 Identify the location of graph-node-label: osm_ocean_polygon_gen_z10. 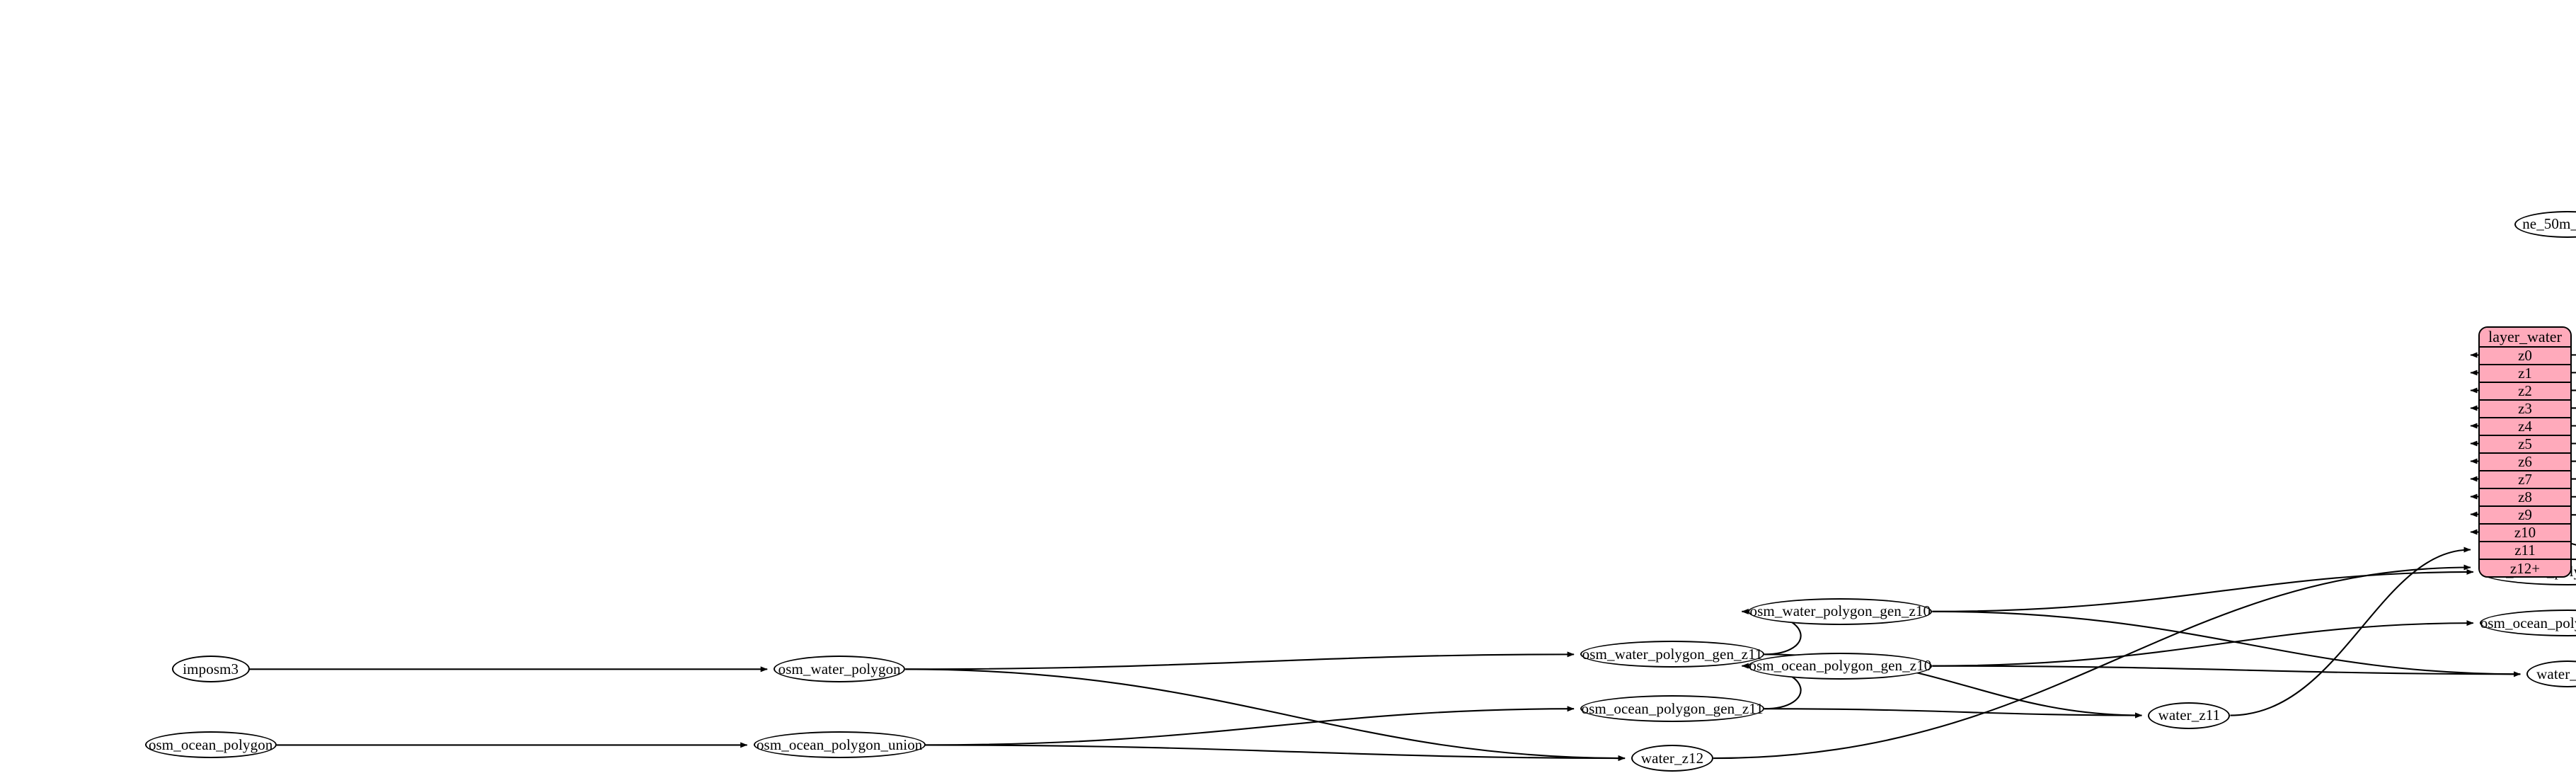
(1841, 666).